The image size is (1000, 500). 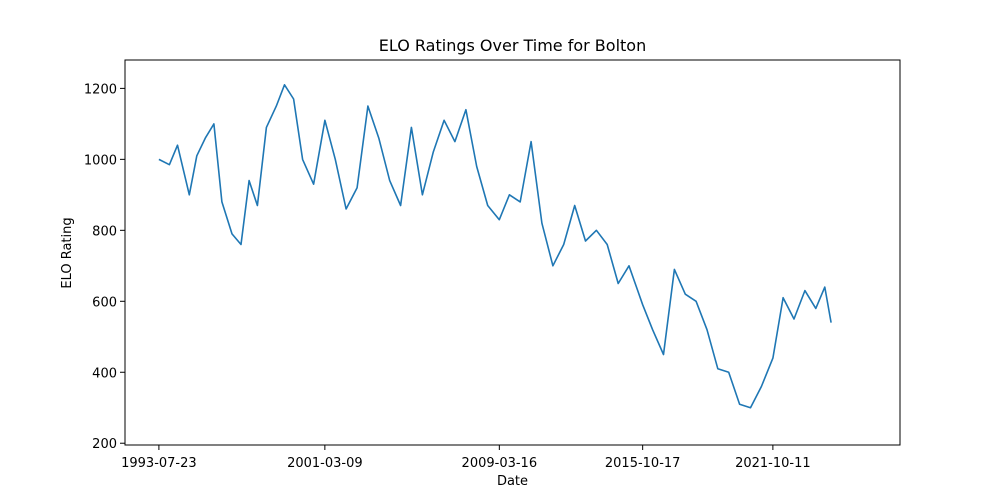 What do you see at coordinates (100, 160) in the screenshot?
I see `y-tick-label: 1000` at bounding box center [100, 160].